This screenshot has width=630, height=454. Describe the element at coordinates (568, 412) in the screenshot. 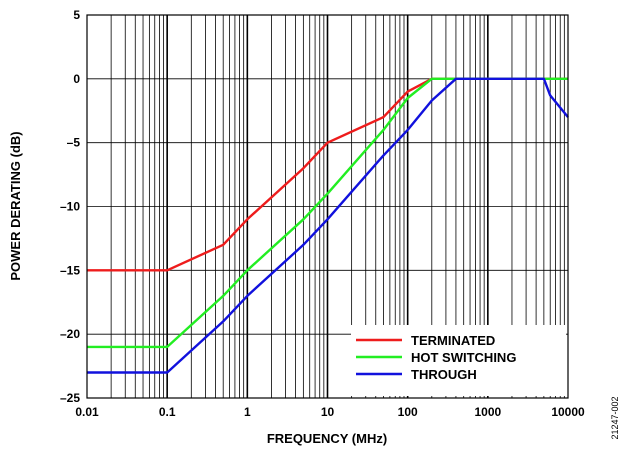

I see `x-tick-label: 10000` at that location.